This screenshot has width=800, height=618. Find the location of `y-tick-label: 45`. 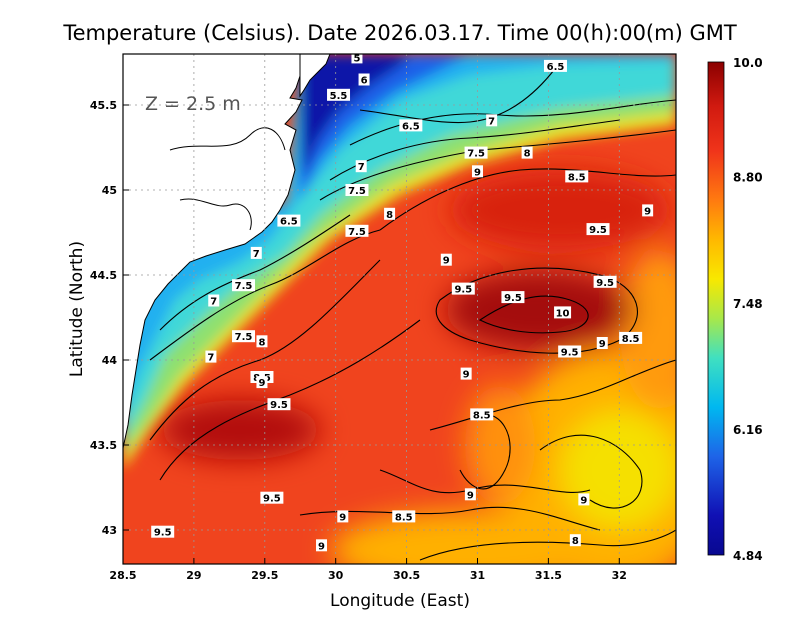

y-tick-label: 45 is located at coordinates (109, 190).